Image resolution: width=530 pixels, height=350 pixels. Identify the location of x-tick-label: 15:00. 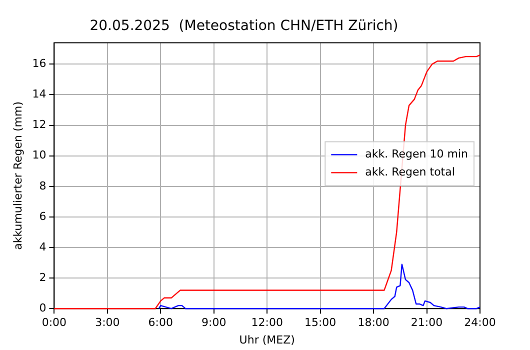
(320, 323).